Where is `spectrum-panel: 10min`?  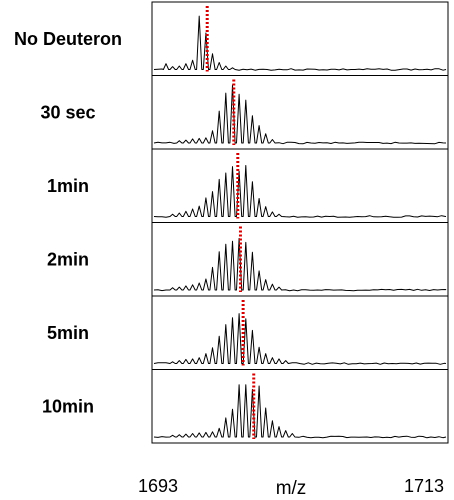
spectrum-panel: 10min is located at coordinates (245, 406).